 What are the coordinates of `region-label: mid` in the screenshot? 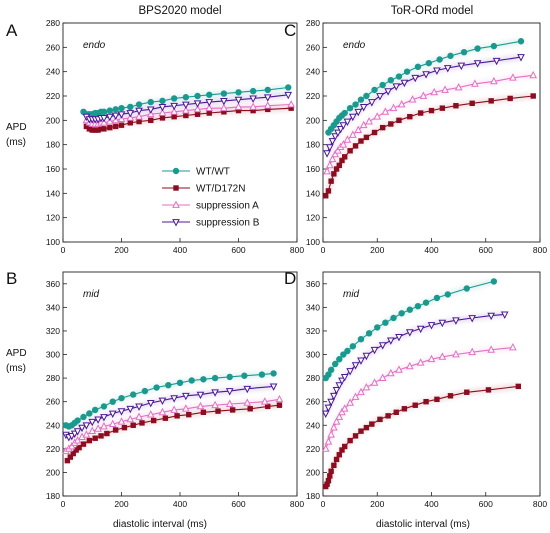 It's located at (91, 294).